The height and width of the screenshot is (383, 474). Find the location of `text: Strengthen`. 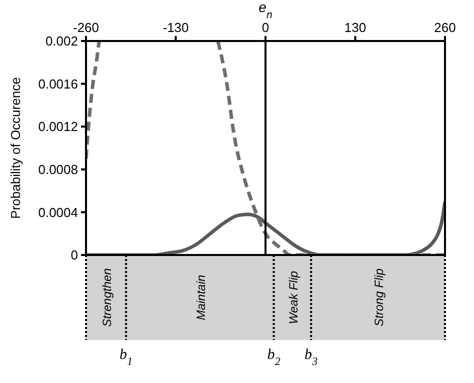

text: Strengthen is located at coordinates (107, 297).